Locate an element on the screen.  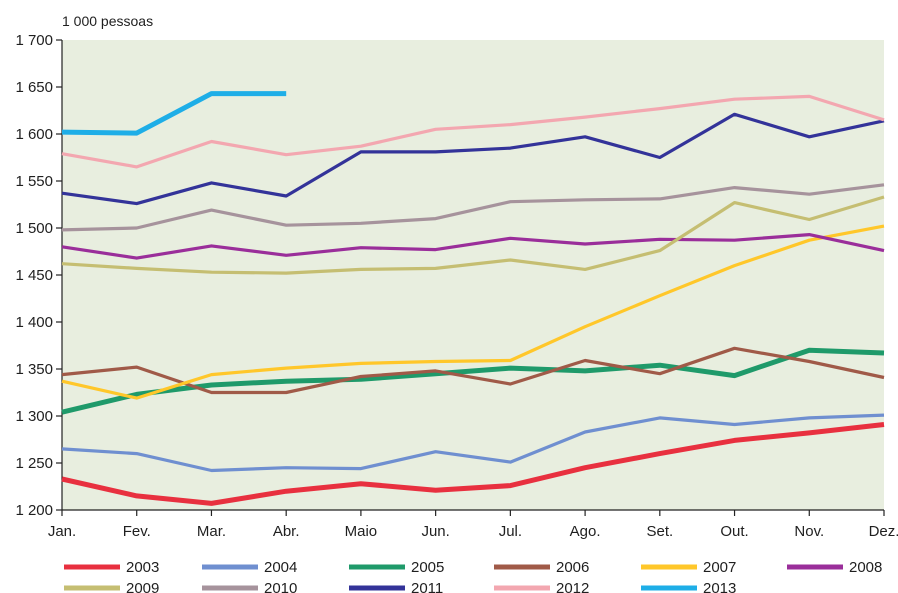
y-tick-label: 1 500 is located at coordinates (34, 228).